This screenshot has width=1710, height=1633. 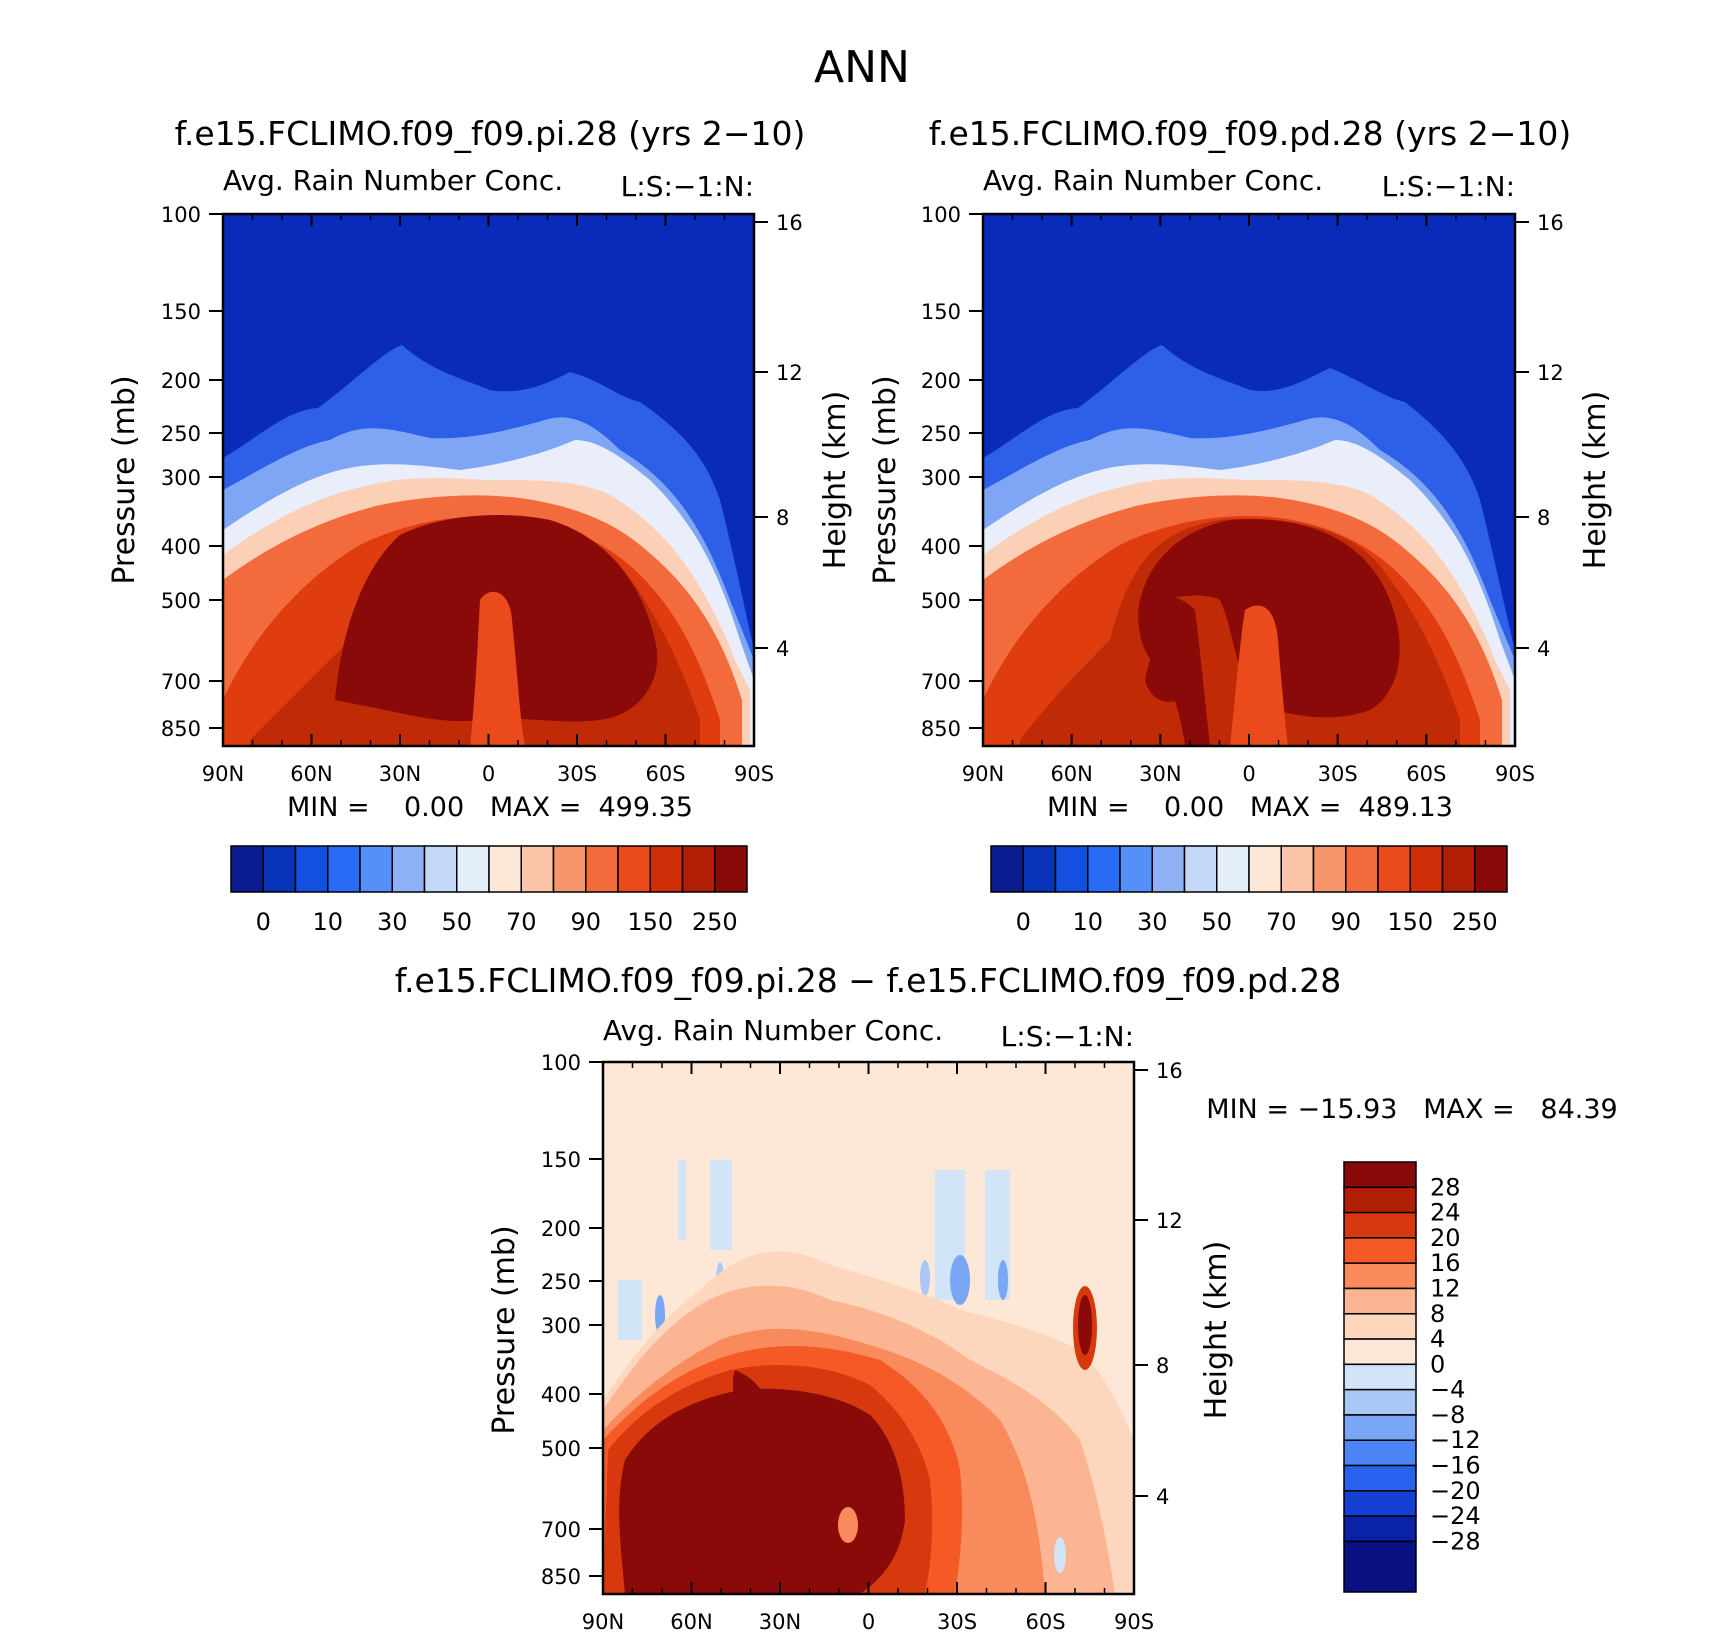 I want to click on colorbar-label: 16, so click(x=1445, y=1263).